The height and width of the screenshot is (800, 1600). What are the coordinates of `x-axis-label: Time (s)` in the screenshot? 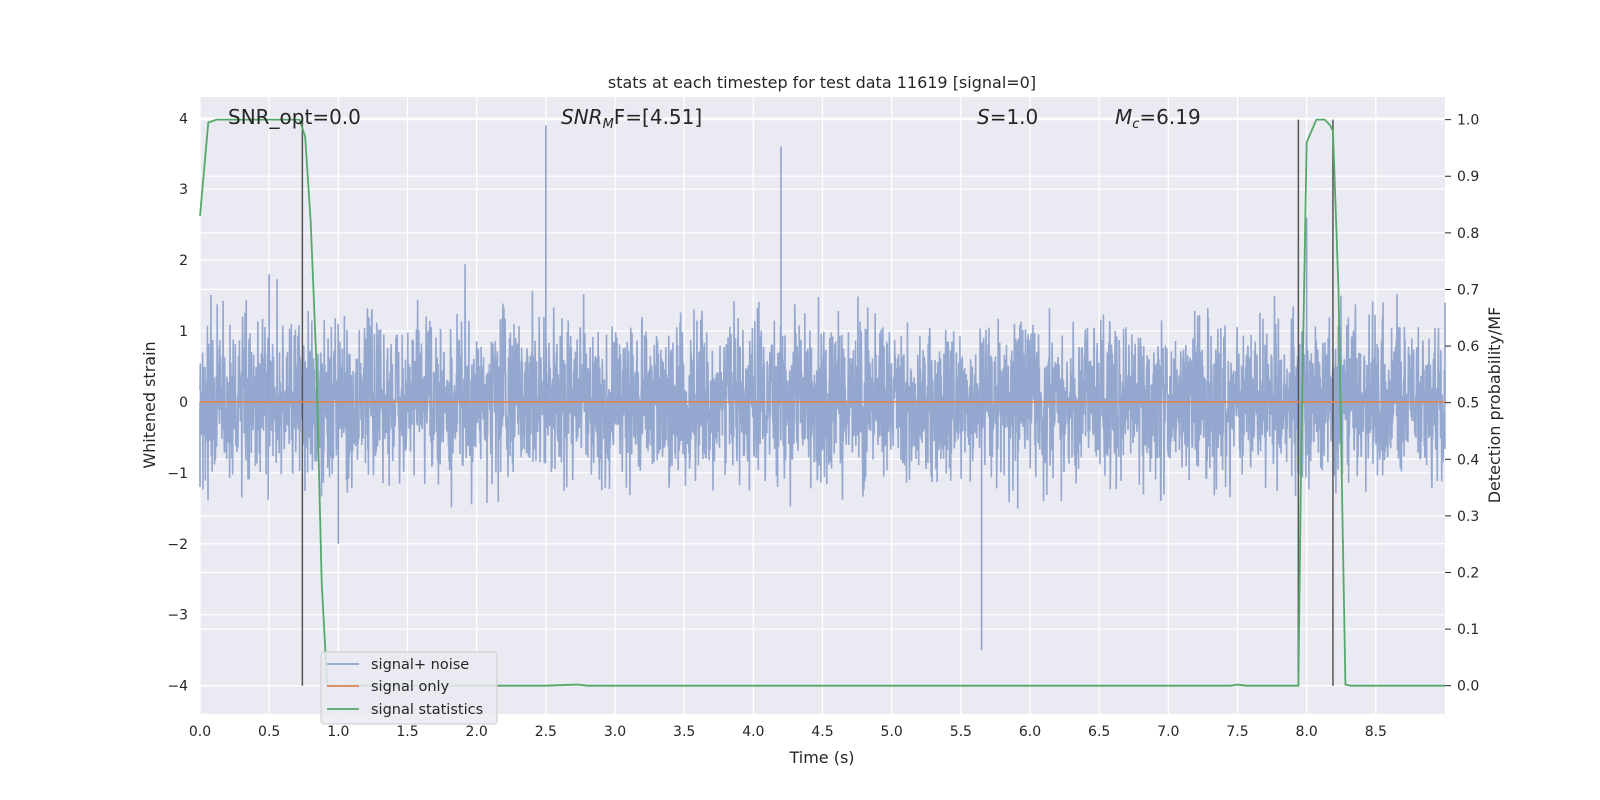 It's located at (821, 757).